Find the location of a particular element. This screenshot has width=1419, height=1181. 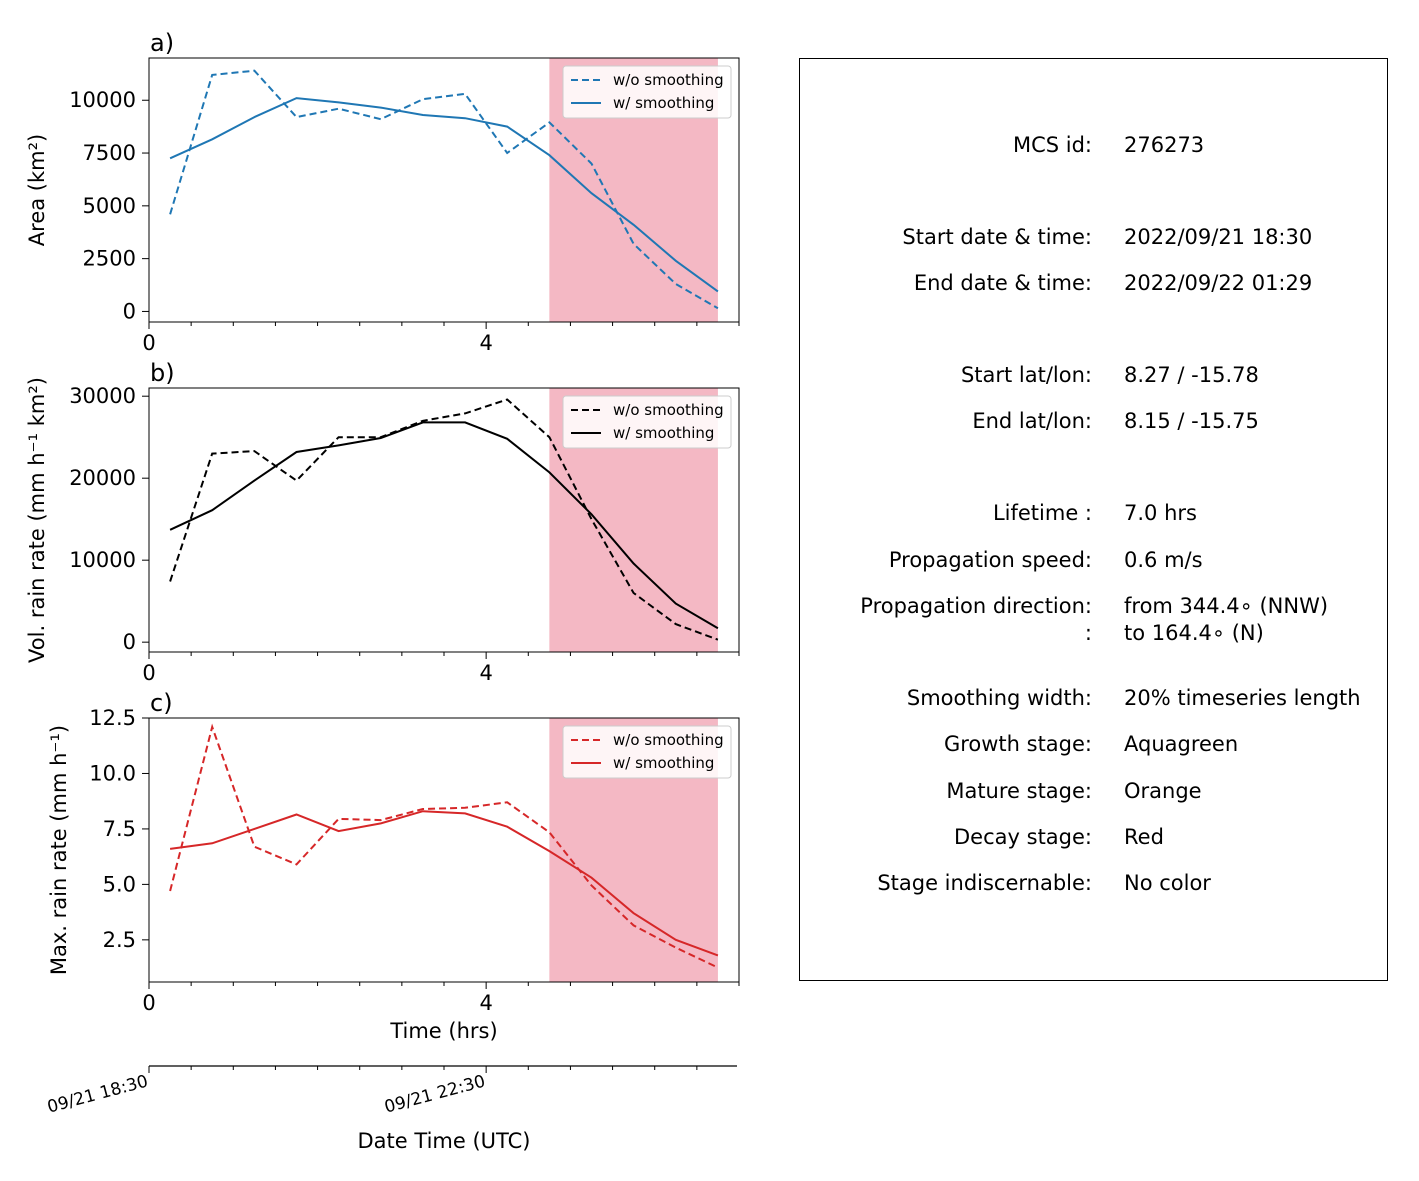

panel-label: b) is located at coordinates (162, 373).